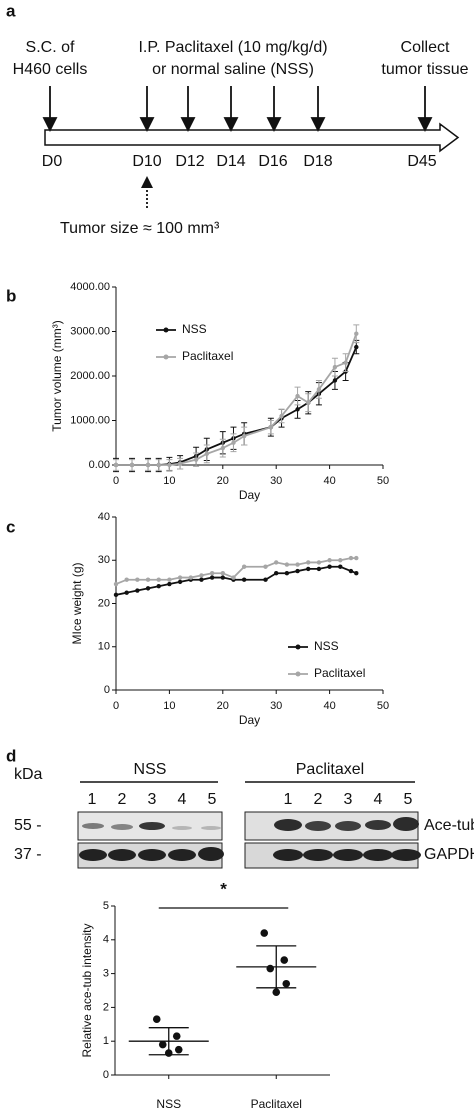 Image resolution: width=474 pixels, height=1119 pixels. Describe the element at coordinates (106, 1041) in the screenshot. I see `y-tick-label: 1` at that location.